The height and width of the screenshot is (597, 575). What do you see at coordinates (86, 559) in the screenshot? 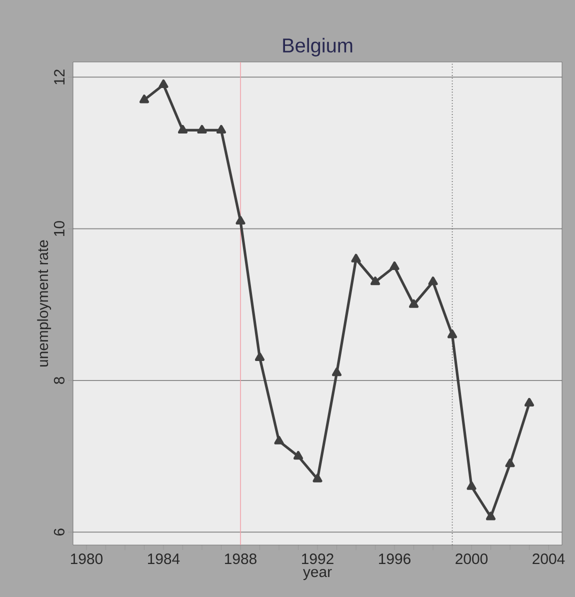
I see `x-tick-label: 1980` at bounding box center [86, 559].